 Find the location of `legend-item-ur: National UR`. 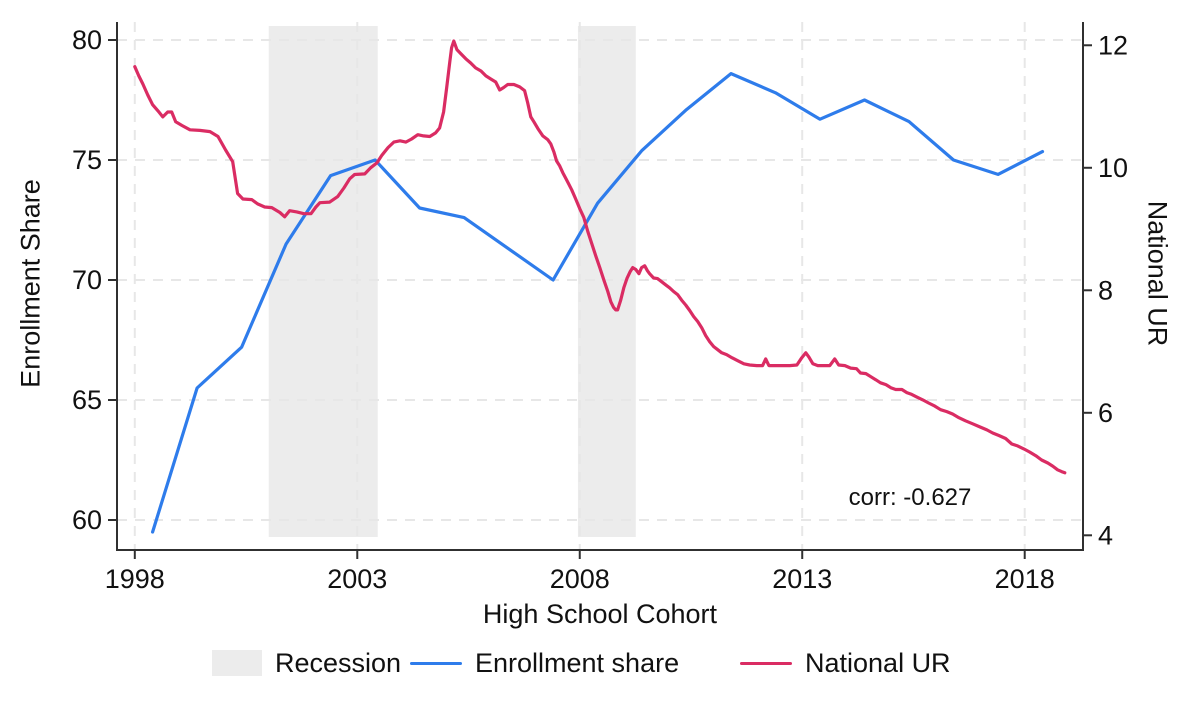

legend-item-ur: National UR is located at coordinates (845, 662).